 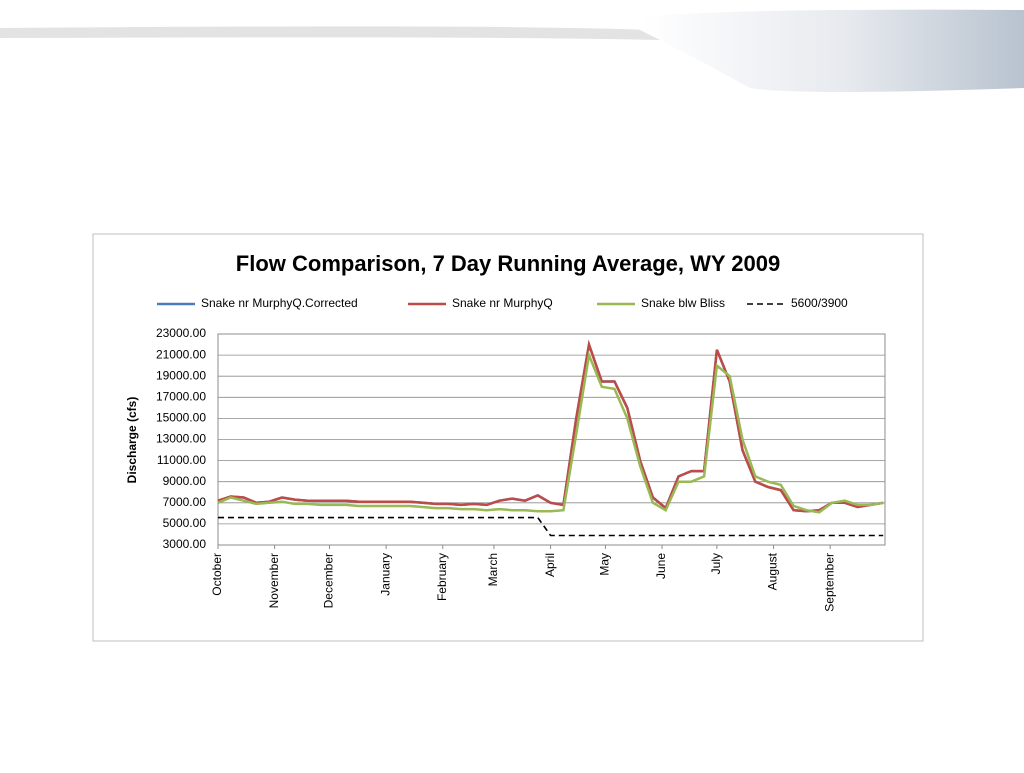 What do you see at coordinates (832, 51) in the screenshot?
I see `header-image` at bounding box center [832, 51].